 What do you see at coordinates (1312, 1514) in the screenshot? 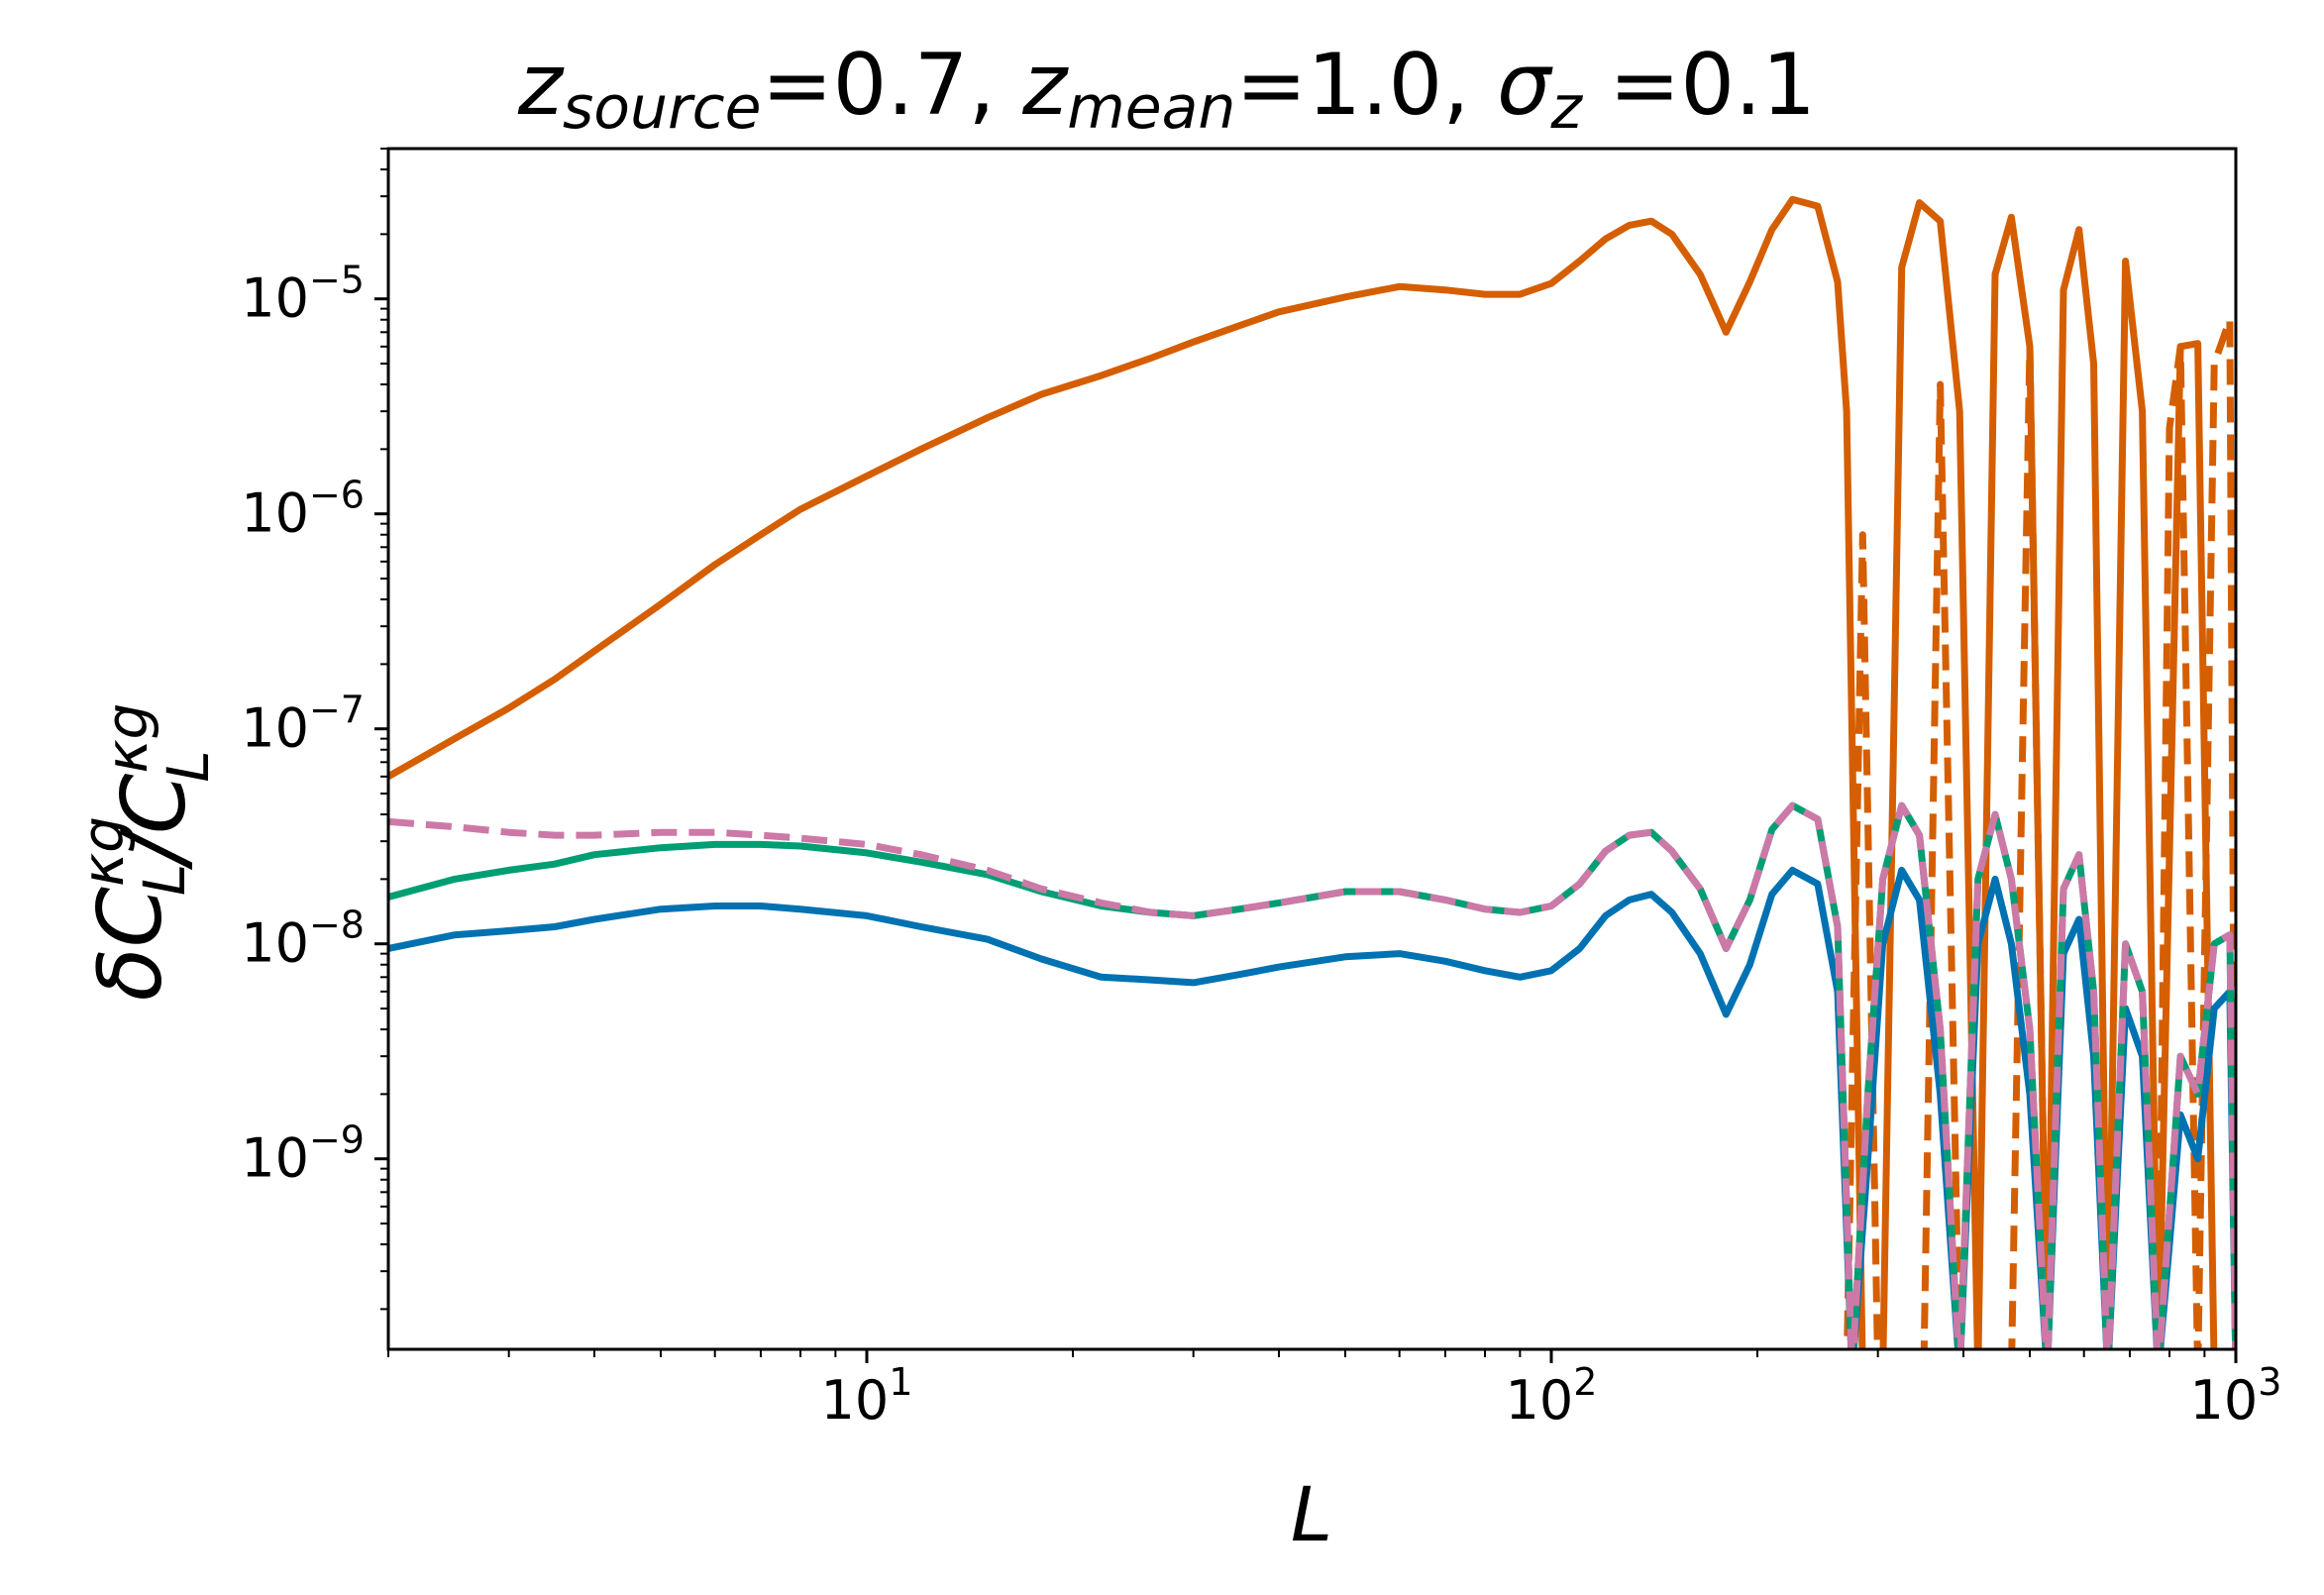
I see `x-axis-label: L` at bounding box center [1312, 1514].